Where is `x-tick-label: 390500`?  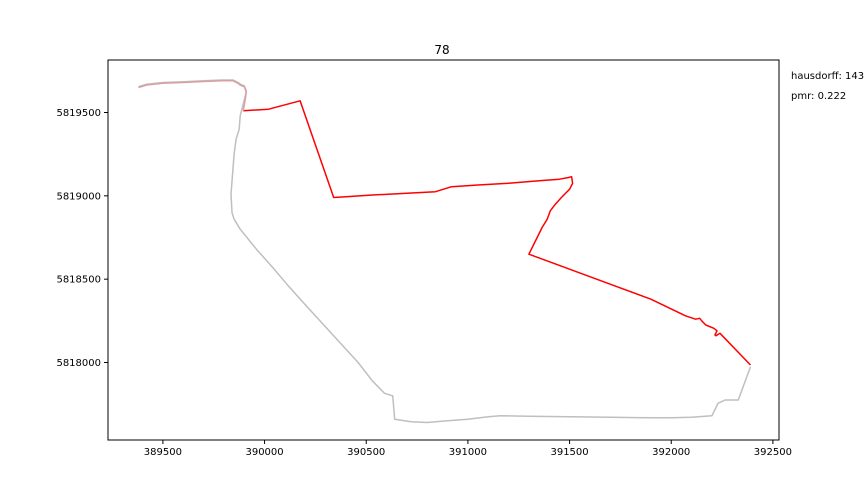
x-tick-label: 390500 is located at coordinates (366, 452).